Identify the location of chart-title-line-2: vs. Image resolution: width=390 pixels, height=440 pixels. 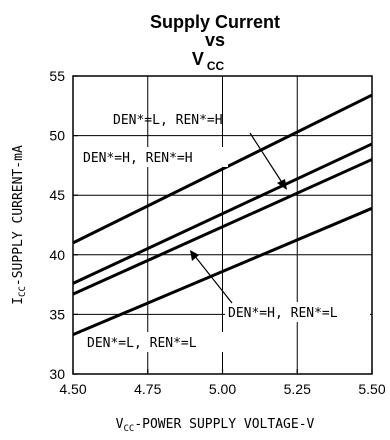
(215, 40).